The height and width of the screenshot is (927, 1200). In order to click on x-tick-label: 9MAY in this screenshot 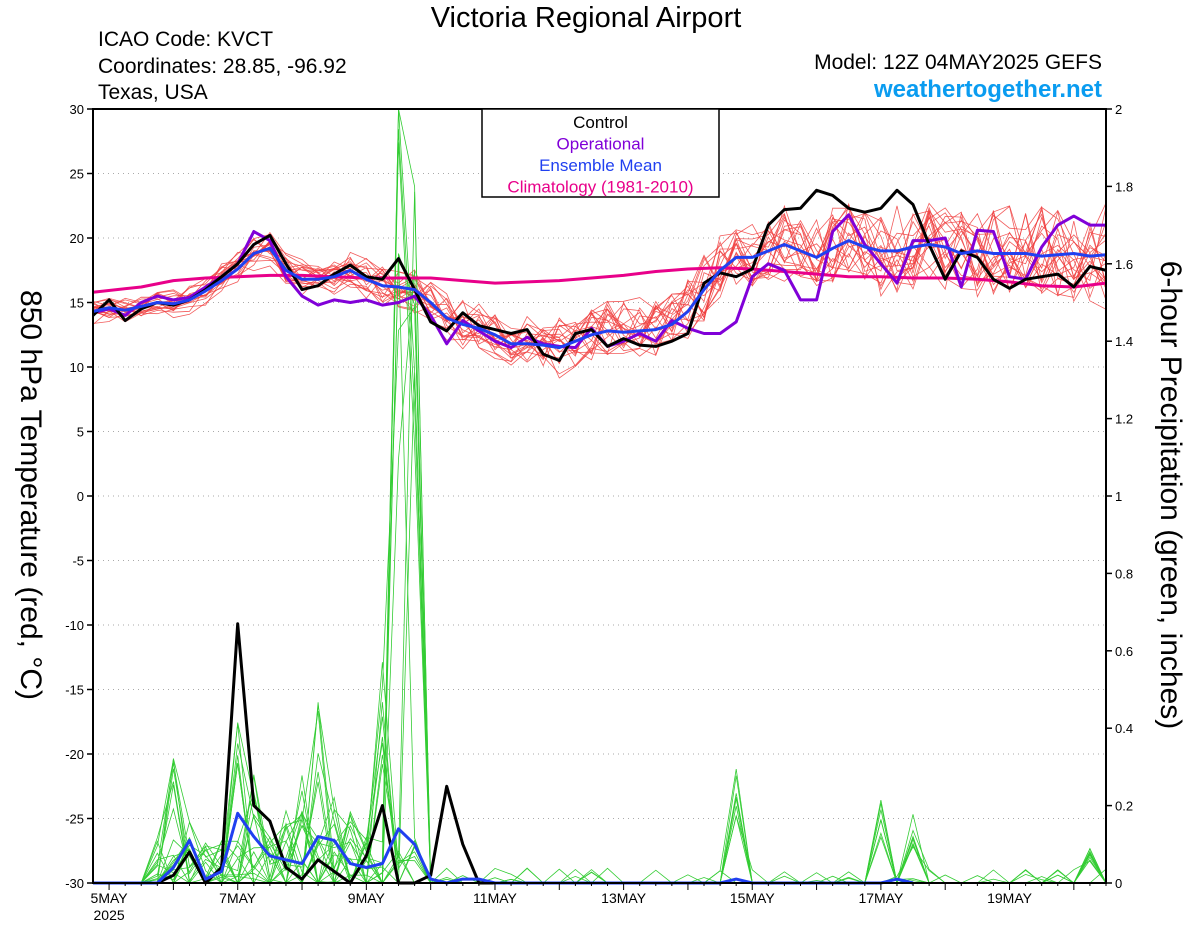, I will do `click(367, 898)`.